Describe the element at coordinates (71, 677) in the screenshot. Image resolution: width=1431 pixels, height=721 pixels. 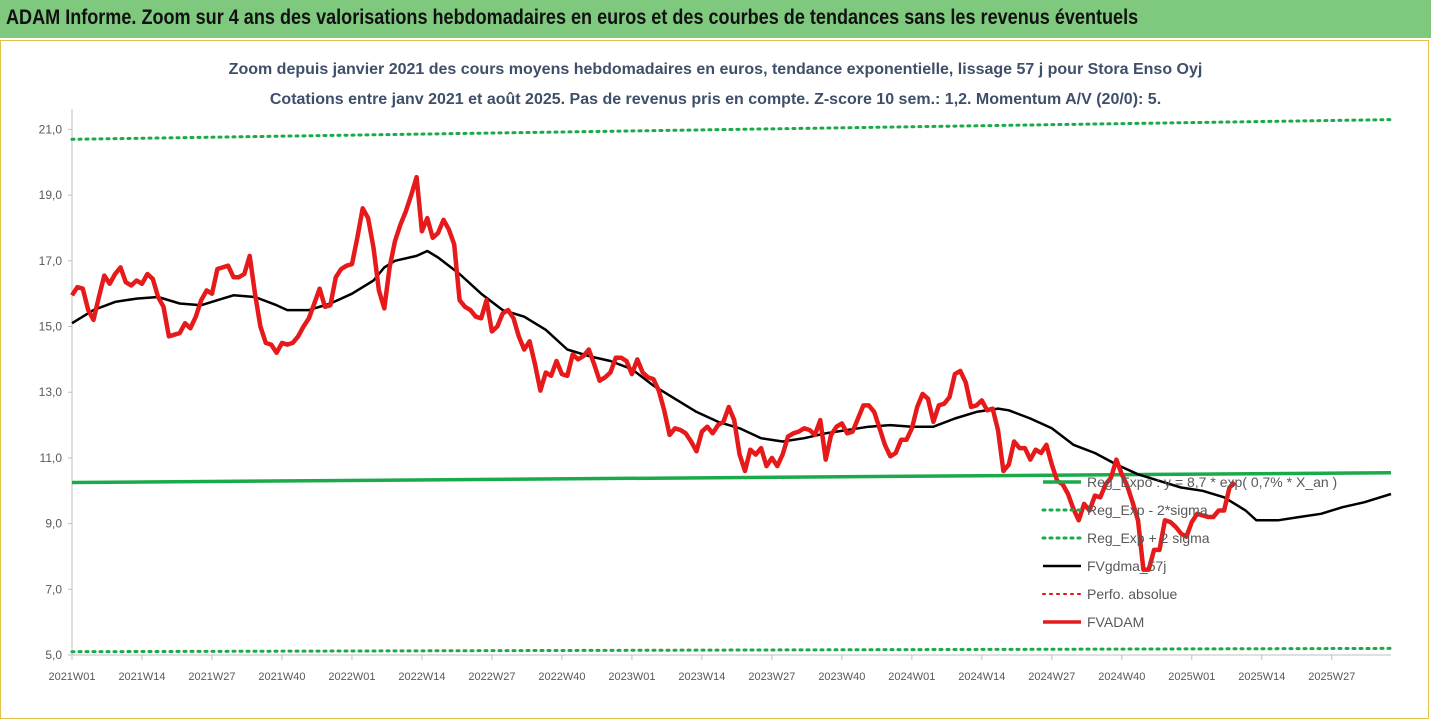
I see `x-tick-label: 2021W01` at that location.